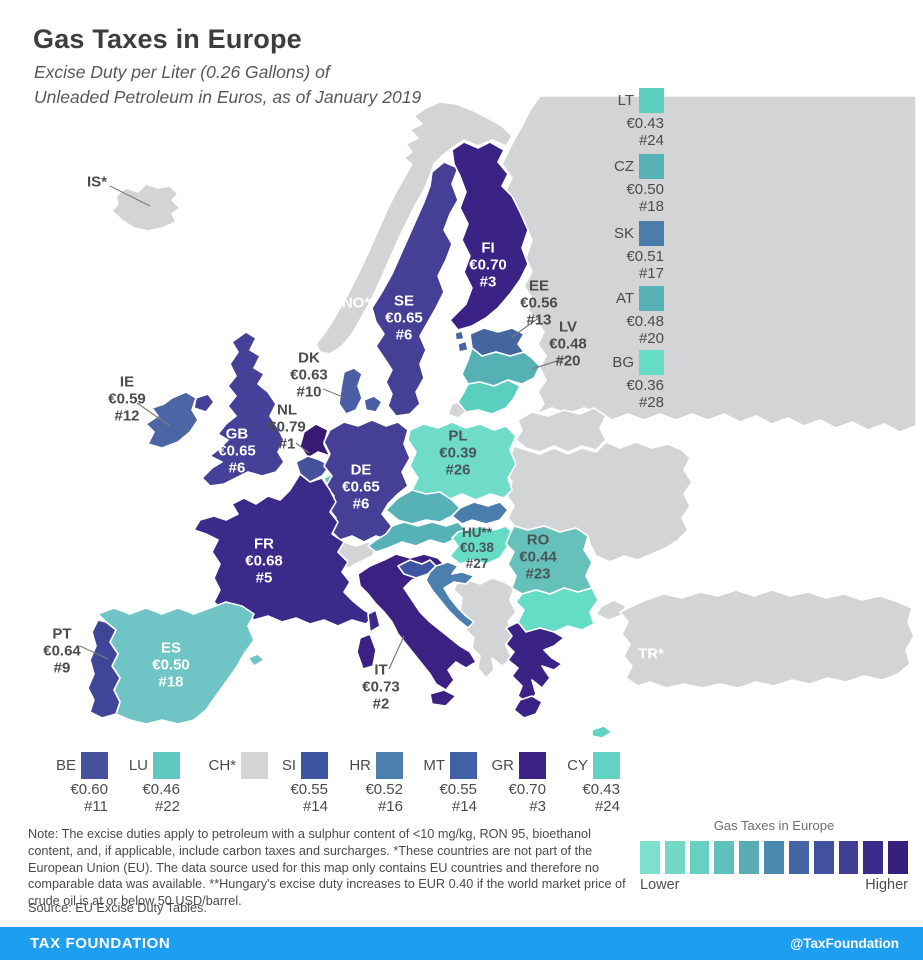  Describe the element at coordinates (537, 806) in the screenshot. I see `country-rank: #3` at that location.